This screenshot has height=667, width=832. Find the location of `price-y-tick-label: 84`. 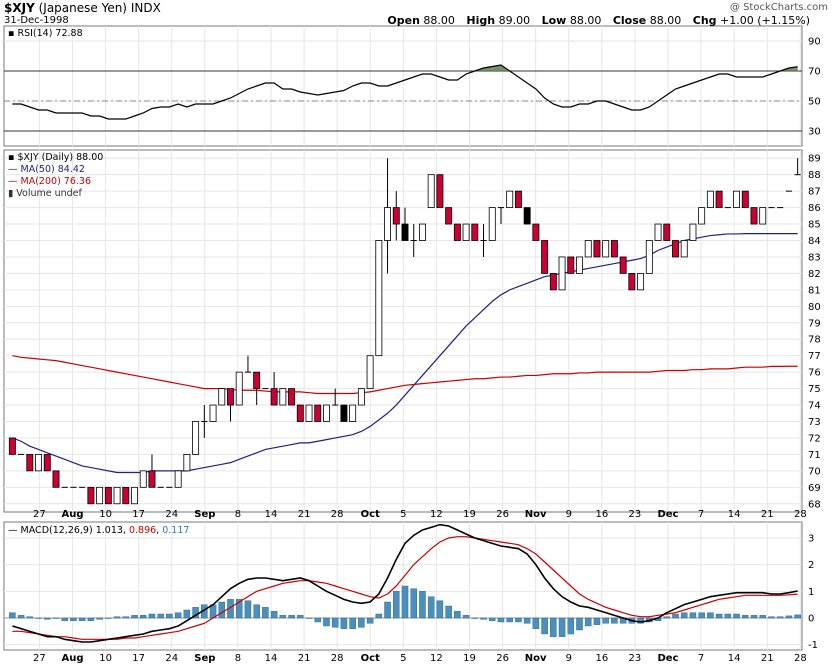

price-y-tick-label: 84 is located at coordinates (814, 241).